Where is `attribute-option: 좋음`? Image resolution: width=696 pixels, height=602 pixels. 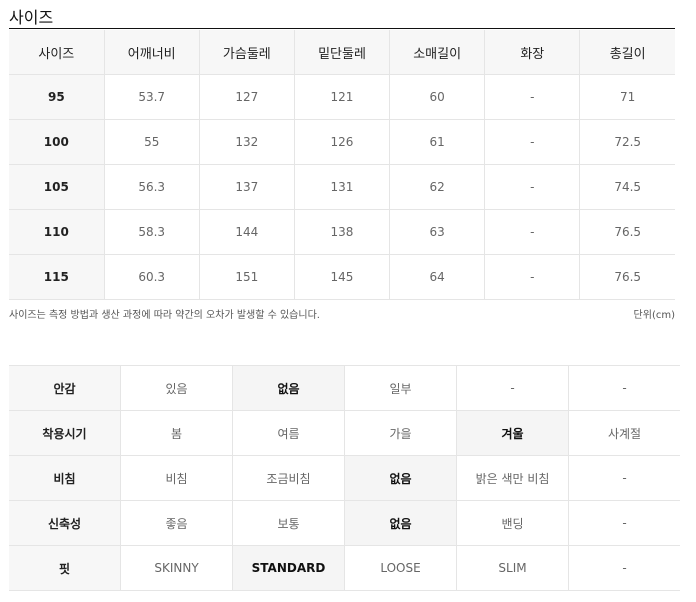
attribute-option: 좋음 is located at coordinates (176, 523).